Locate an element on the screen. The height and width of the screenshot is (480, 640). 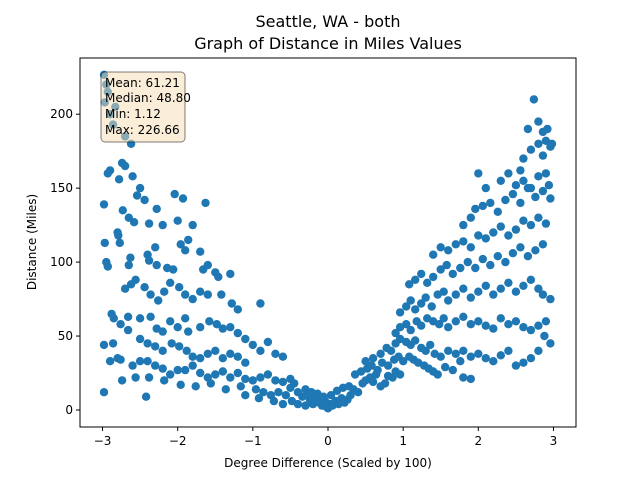
chart-title-line2: Graph of Distance in Miles Values is located at coordinates (328, 43).